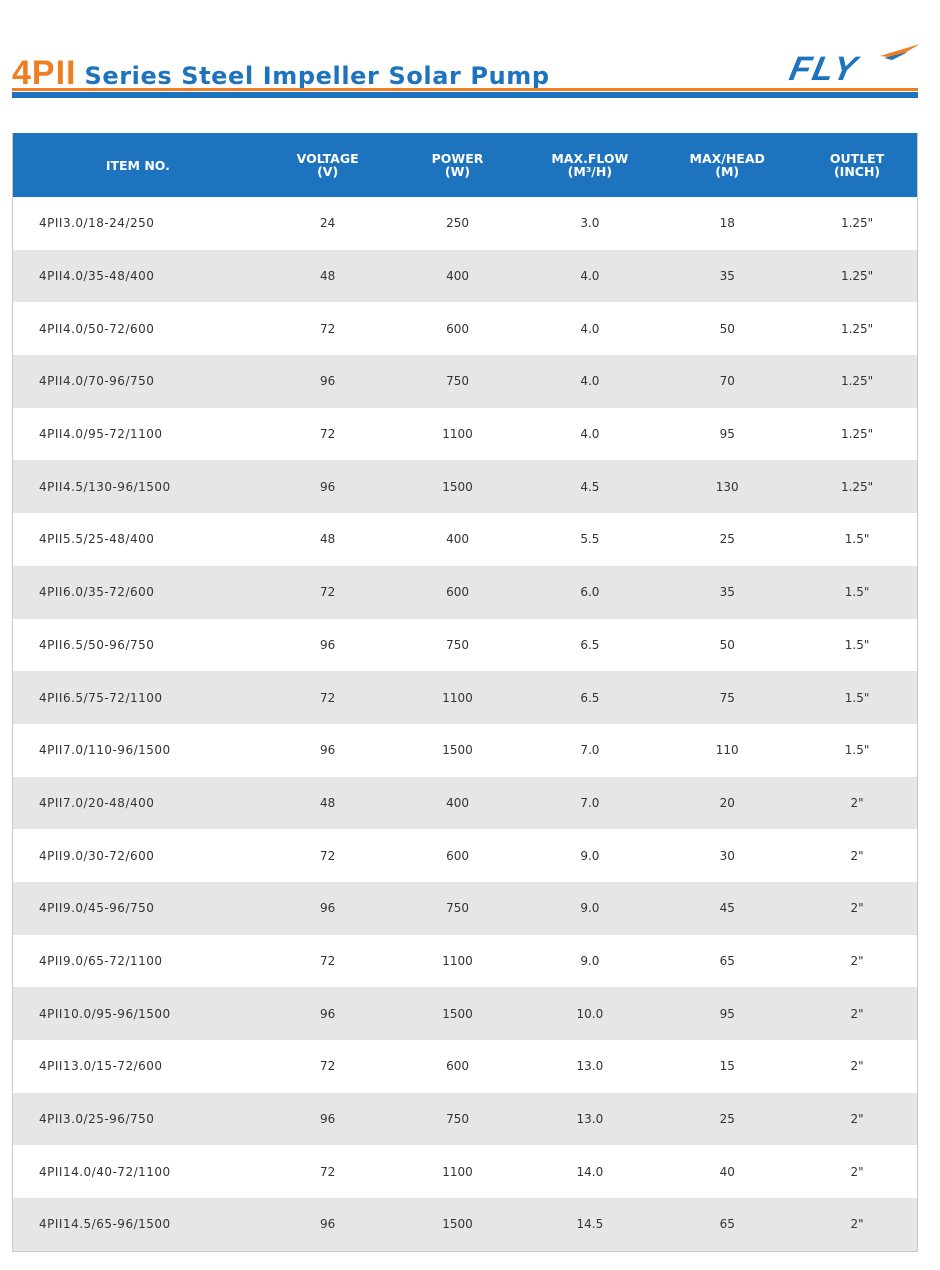 Image resolution: width=940 pixels, height=1270 pixels. I want to click on cell-voltage: 24, so click(328, 223).